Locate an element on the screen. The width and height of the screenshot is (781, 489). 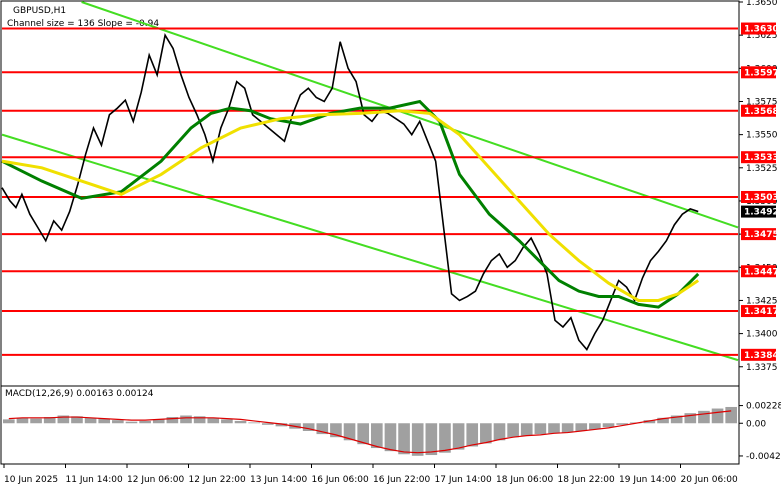
y-tick-label-11: 1.3375 is located at coordinates (762, 368).